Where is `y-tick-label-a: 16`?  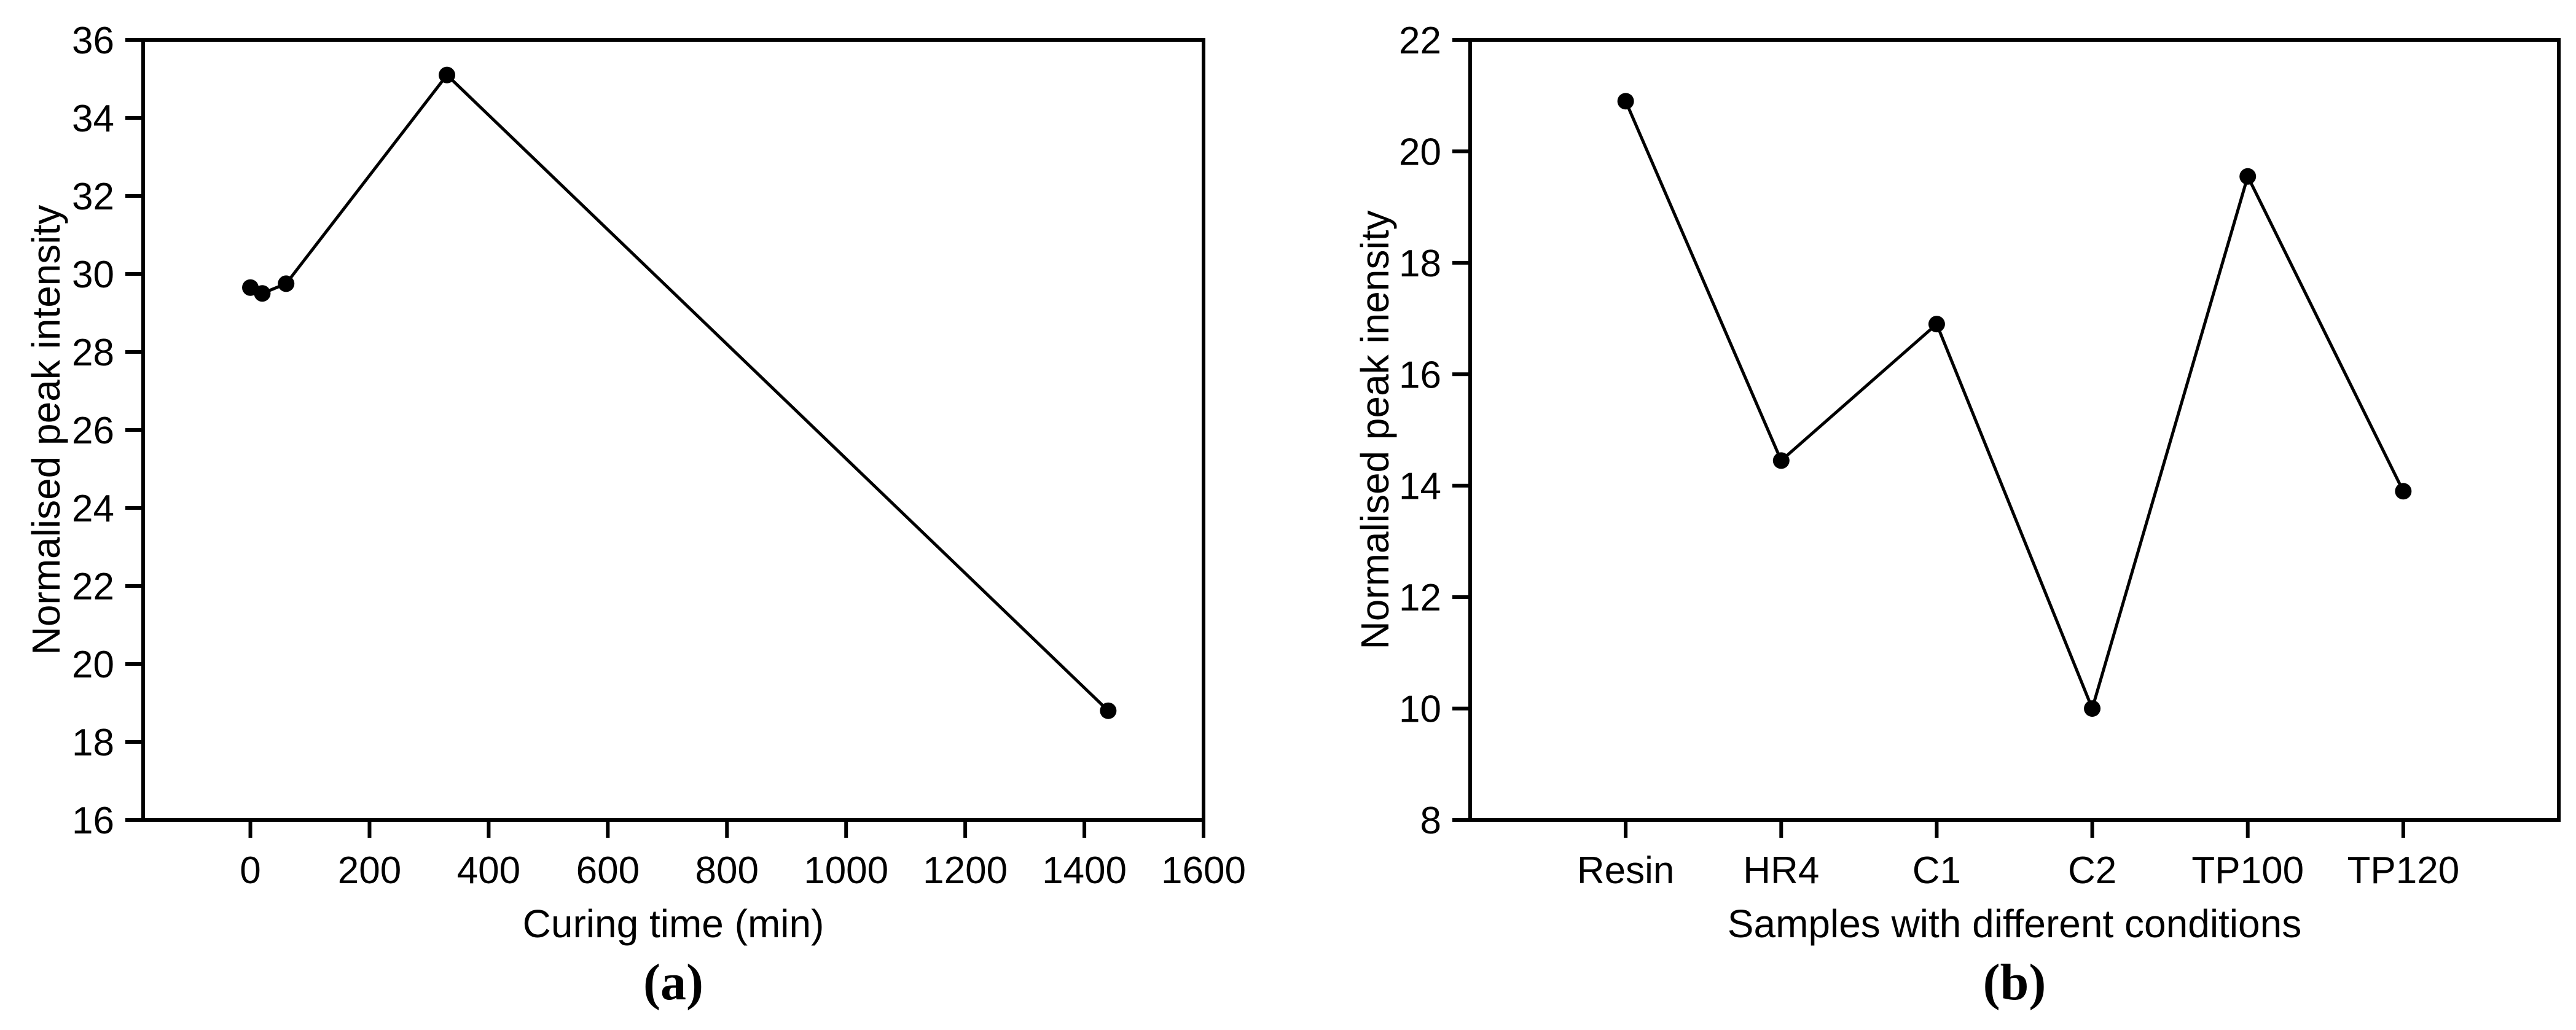 y-tick-label-a: 16 is located at coordinates (93, 821).